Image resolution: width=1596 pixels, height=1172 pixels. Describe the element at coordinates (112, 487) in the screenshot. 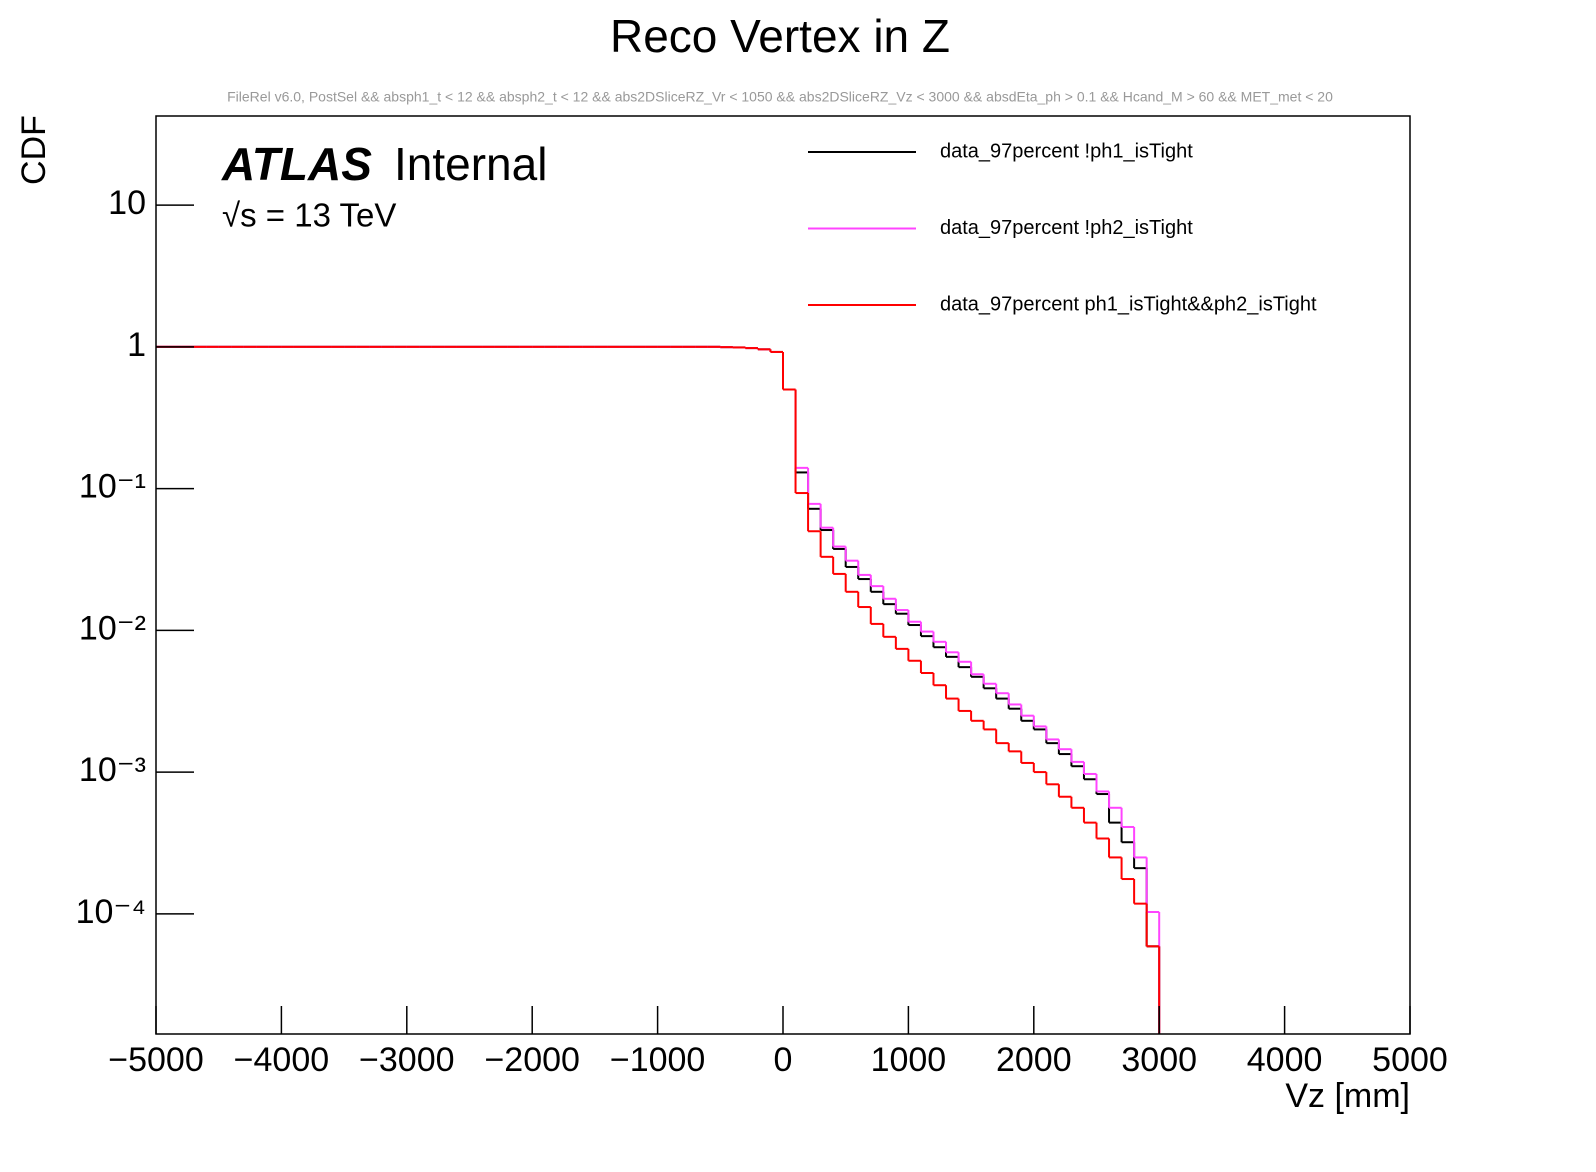

I see `y-tick-label: 10⁻¹` at that location.